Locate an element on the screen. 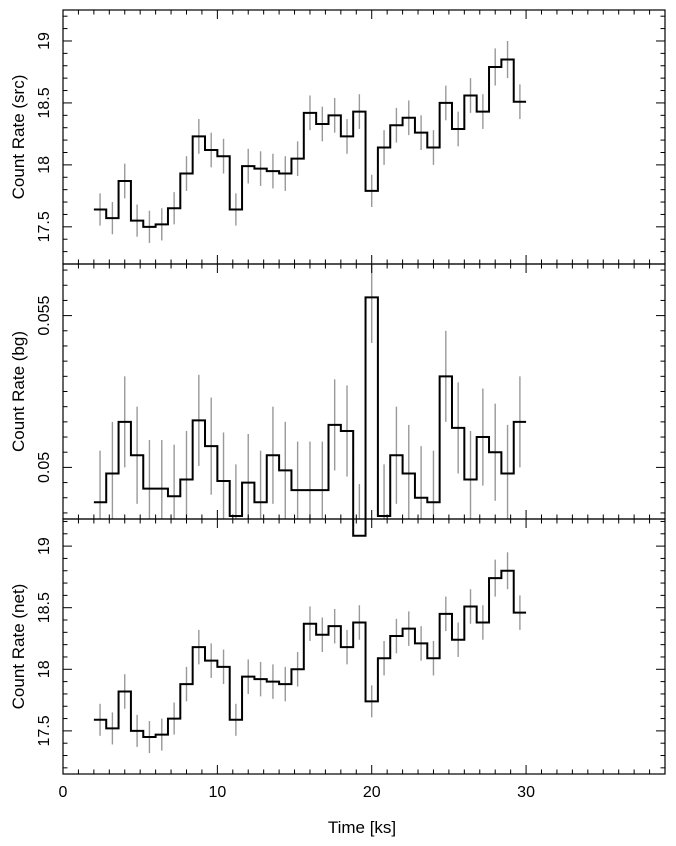 The height and width of the screenshot is (846, 676). error-bars-src is located at coordinates (310, 141).